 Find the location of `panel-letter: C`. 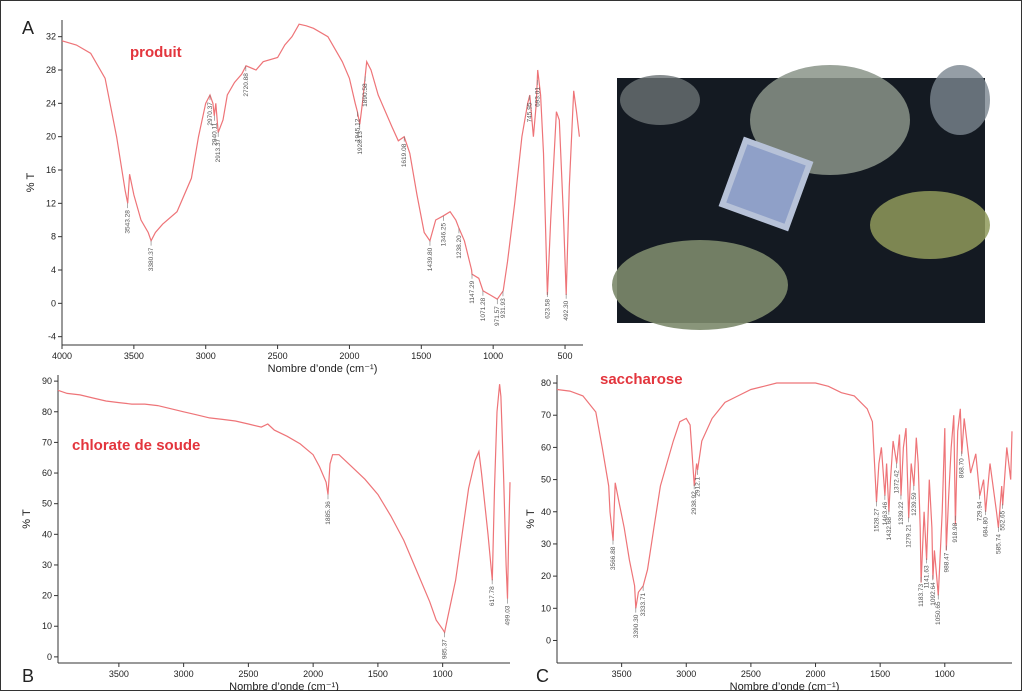

panel-letter: C is located at coordinates (542, 676).